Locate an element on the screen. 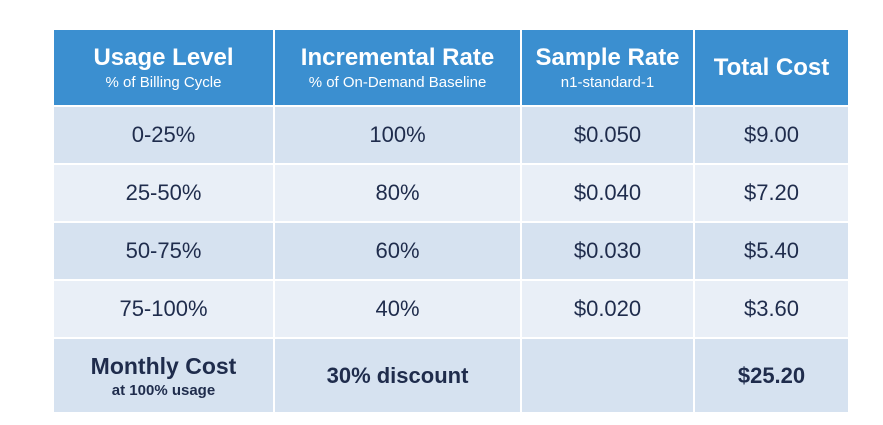  table-cell: 50-75% is located at coordinates (163, 251).